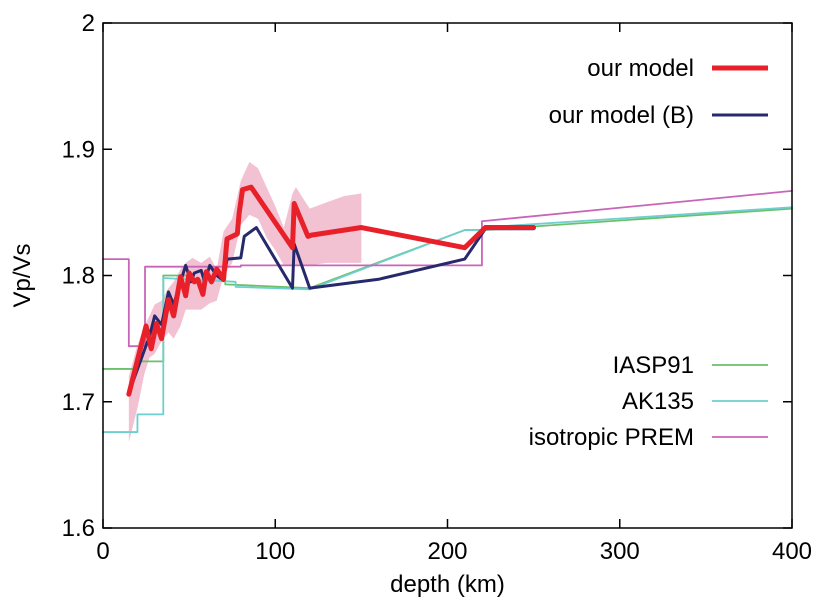  I want to click on y-tick-label: 1.8, so click(78, 276).